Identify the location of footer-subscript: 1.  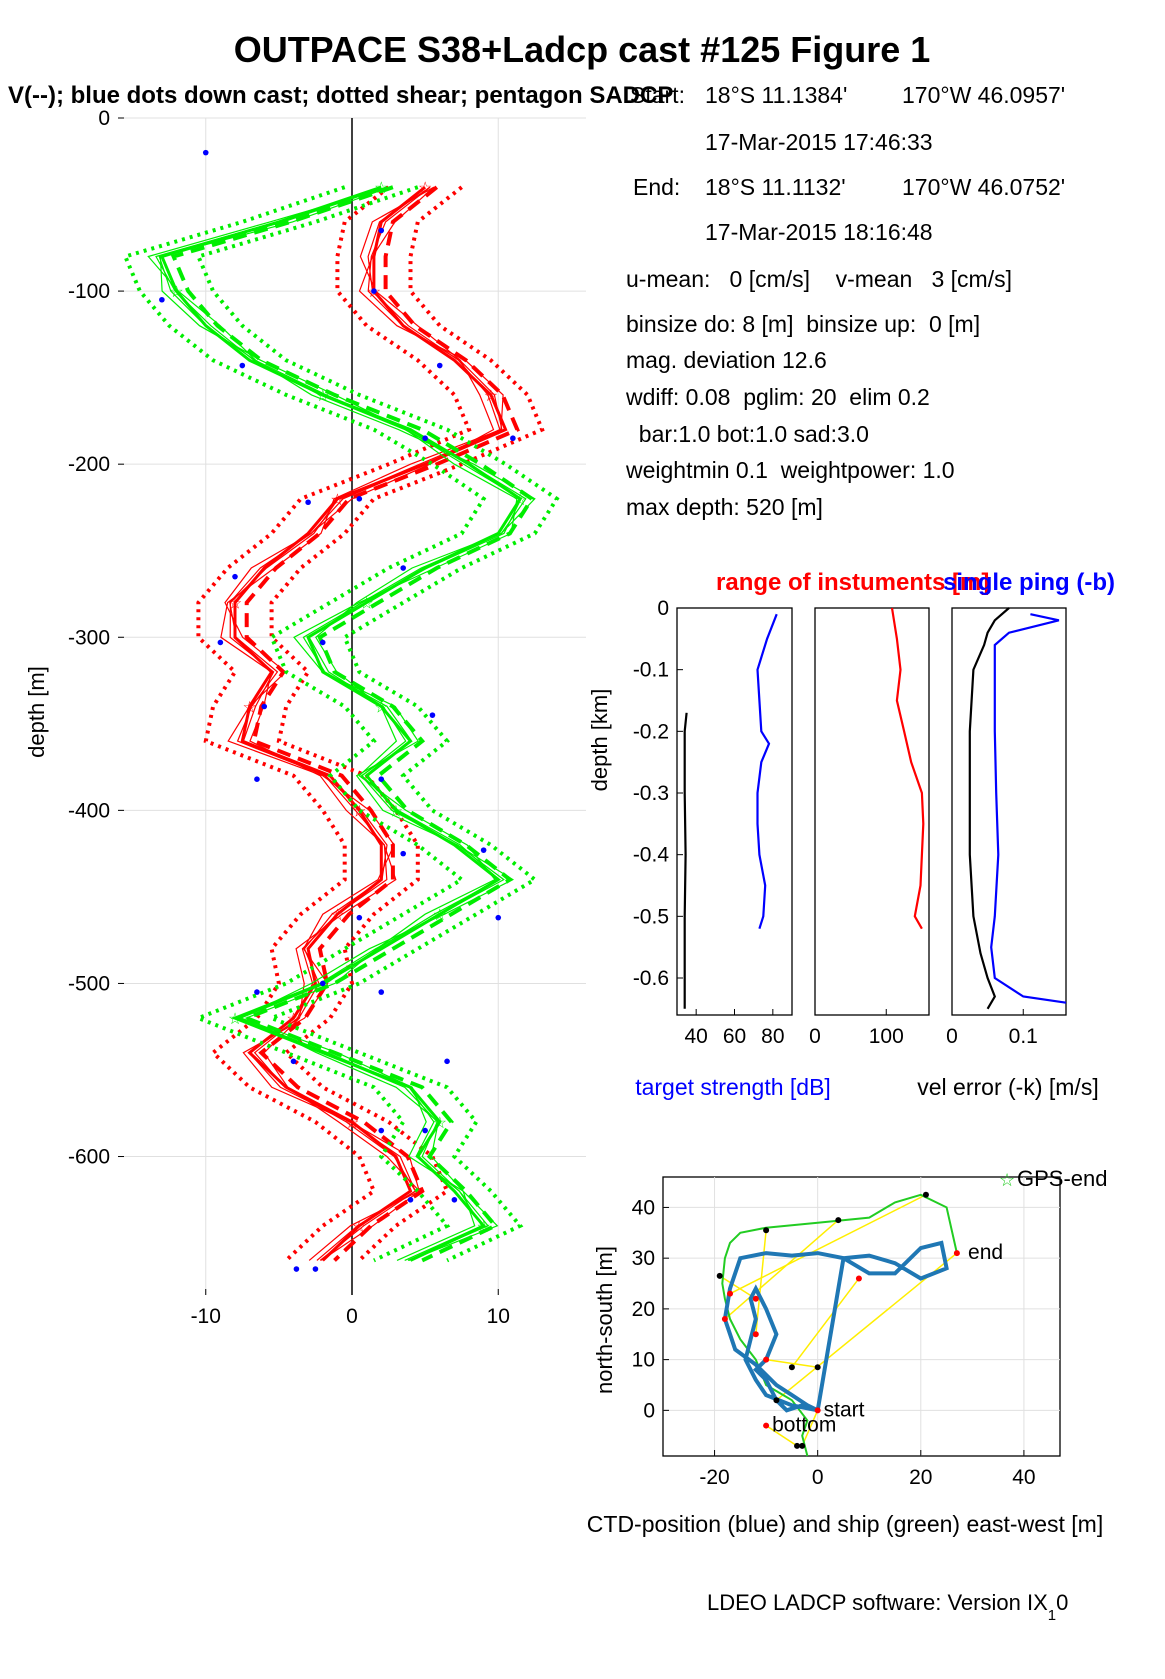
(1052, 1615).